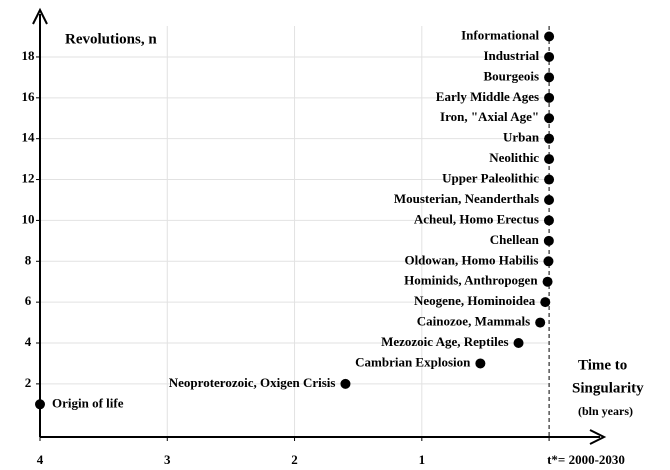 The height and width of the screenshot is (470, 670). Describe the element at coordinates (489, 116) in the screenshot. I see `point-label: Iron, "Axial Age"` at that location.